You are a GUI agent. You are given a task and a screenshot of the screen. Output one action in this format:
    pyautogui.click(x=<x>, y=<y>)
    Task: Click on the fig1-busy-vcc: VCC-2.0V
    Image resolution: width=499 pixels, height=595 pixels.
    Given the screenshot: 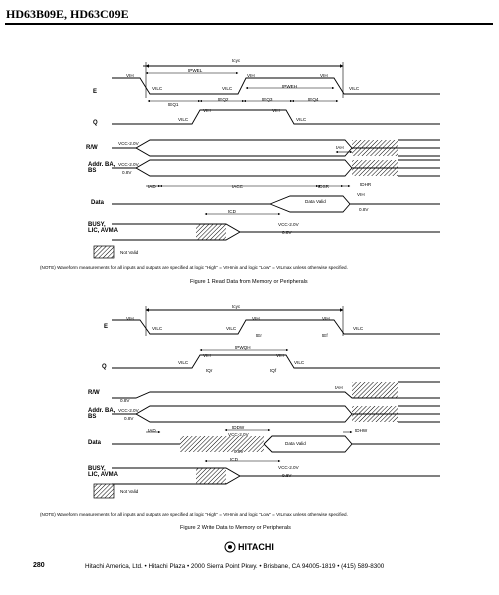 What is the action you would take?
    pyautogui.click(x=288, y=224)
    